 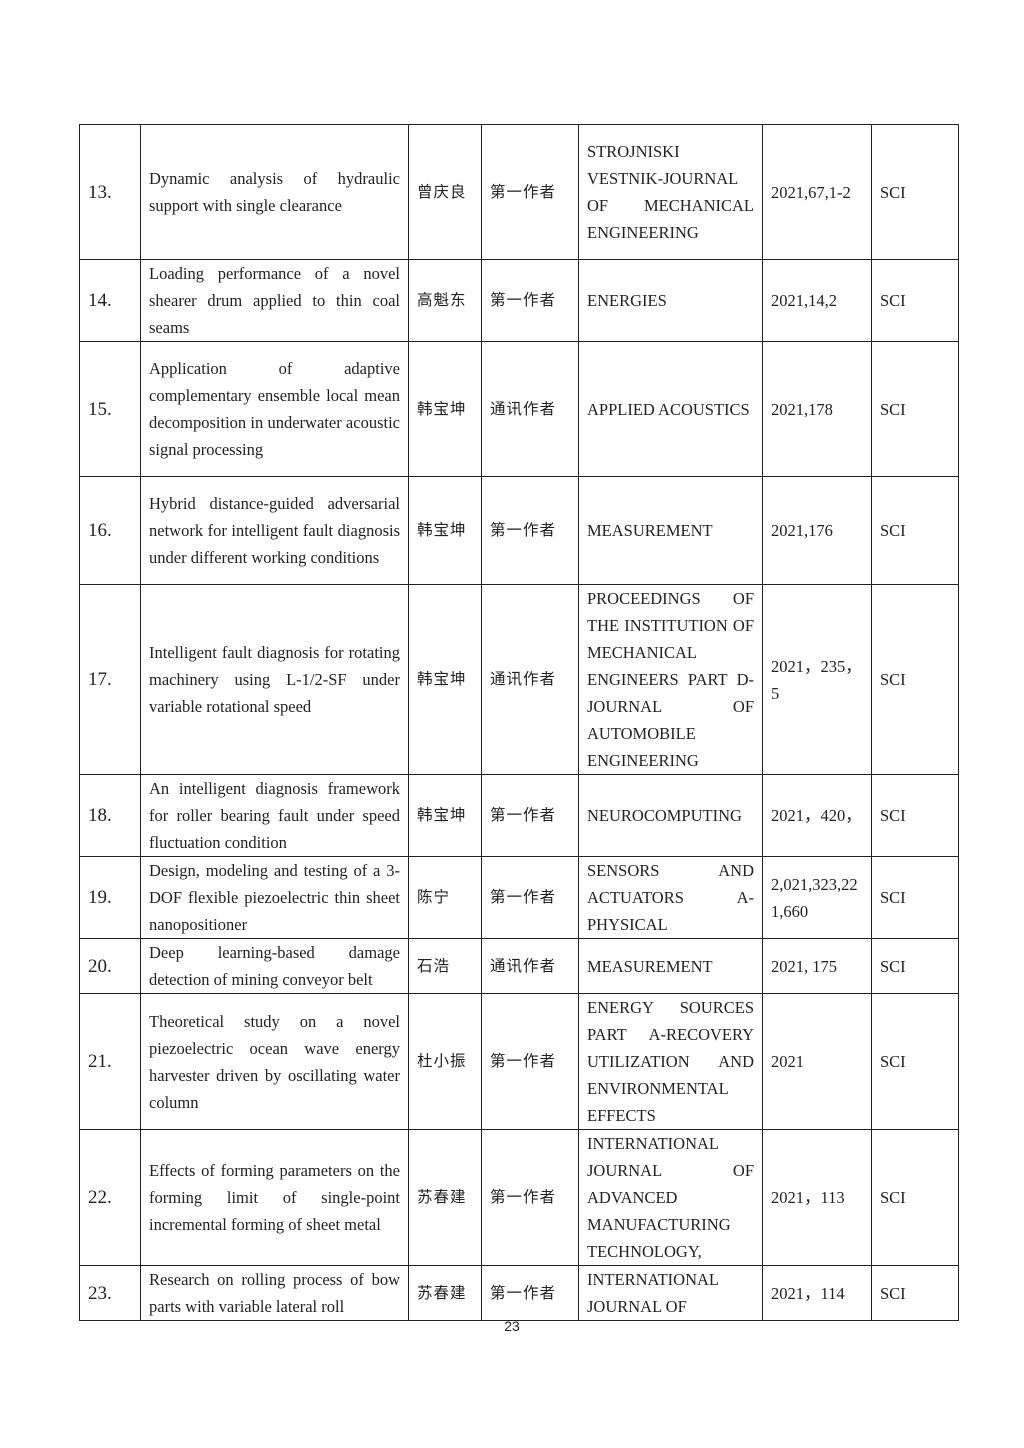 I want to click on volume-info: 2021，235，5, so click(x=817, y=679).